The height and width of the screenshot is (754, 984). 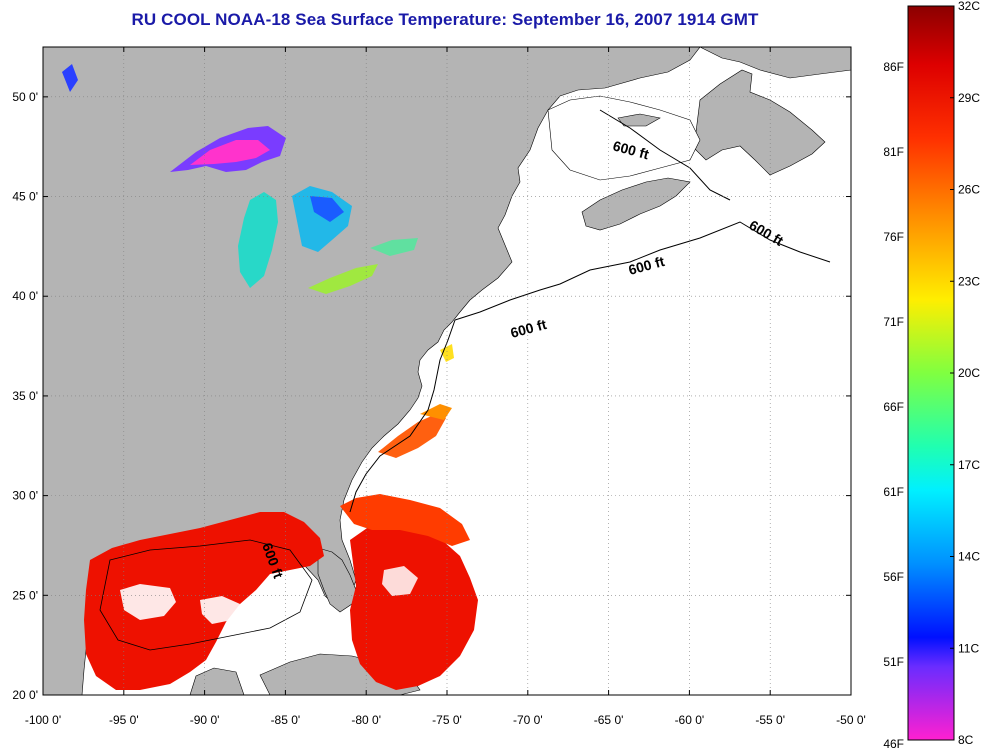 I want to click on lat-tick-label: 20 0', so click(x=25, y=695).